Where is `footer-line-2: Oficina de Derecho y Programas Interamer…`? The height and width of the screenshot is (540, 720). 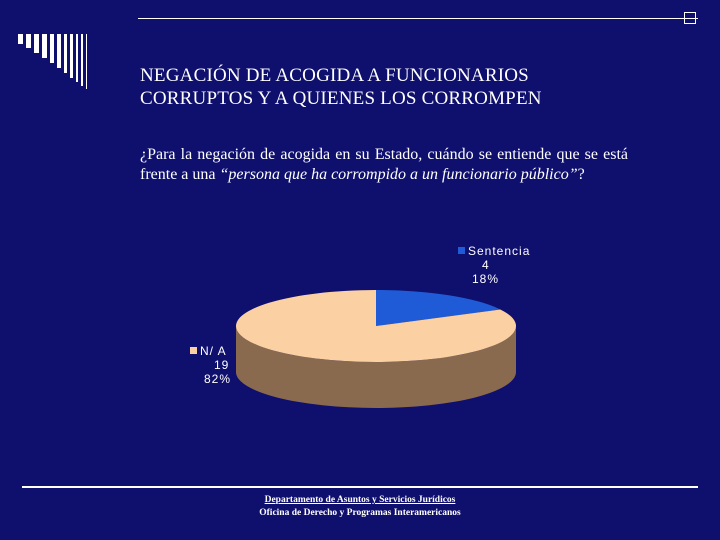 footer-line-2: Oficina de Derecho y Programas Interamer… is located at coordinates (360, 513).